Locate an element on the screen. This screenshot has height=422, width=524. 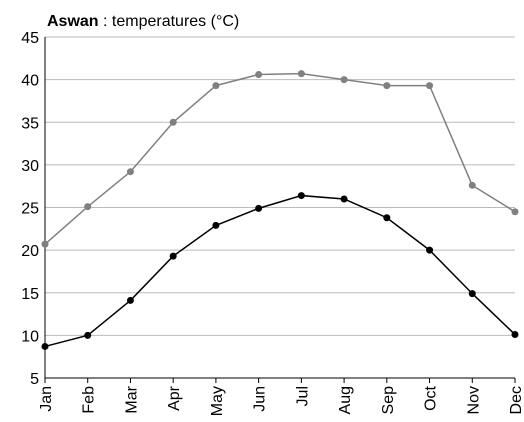
chart-title: Aswan : temperatures (°C) is located at coordinates (143, 21).